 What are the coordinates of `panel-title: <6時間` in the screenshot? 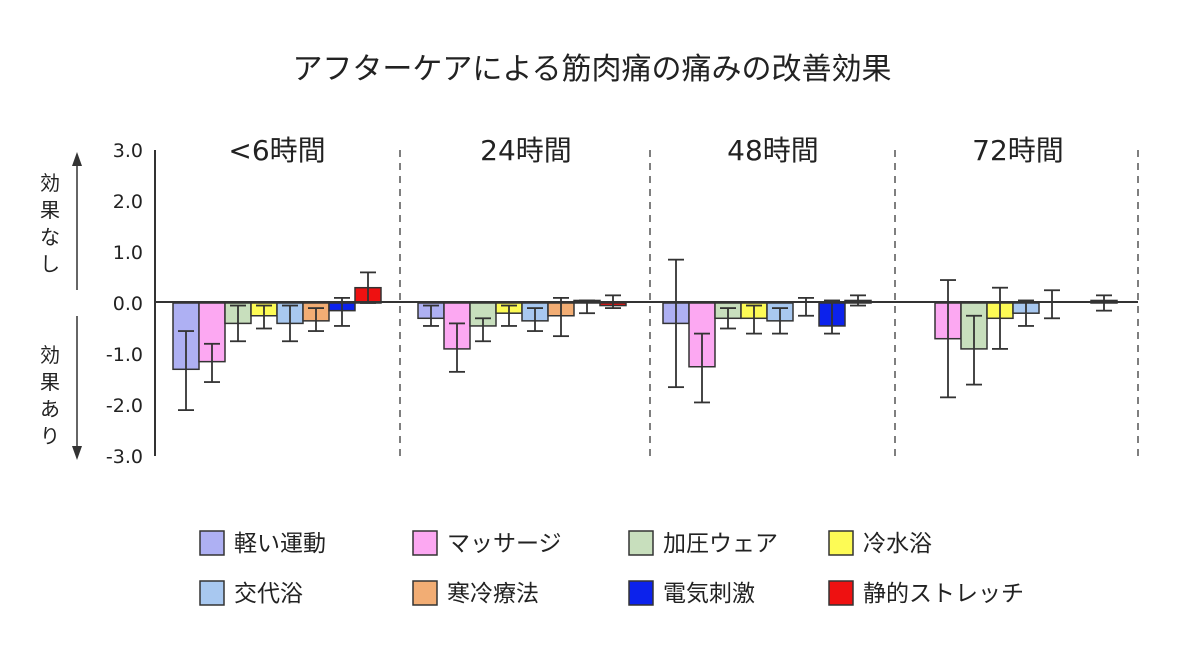 It's located at (276, 150).